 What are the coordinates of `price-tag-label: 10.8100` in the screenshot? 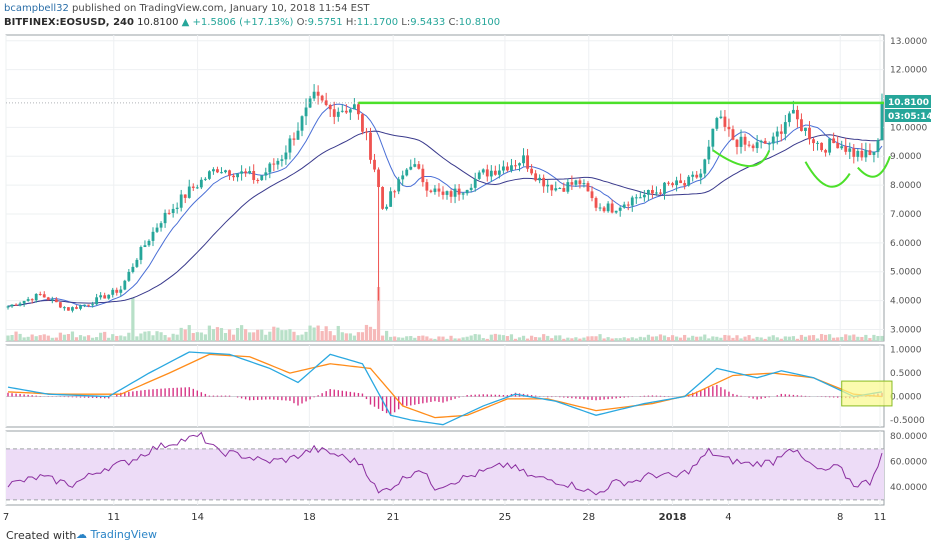 It's located at (908, 103).